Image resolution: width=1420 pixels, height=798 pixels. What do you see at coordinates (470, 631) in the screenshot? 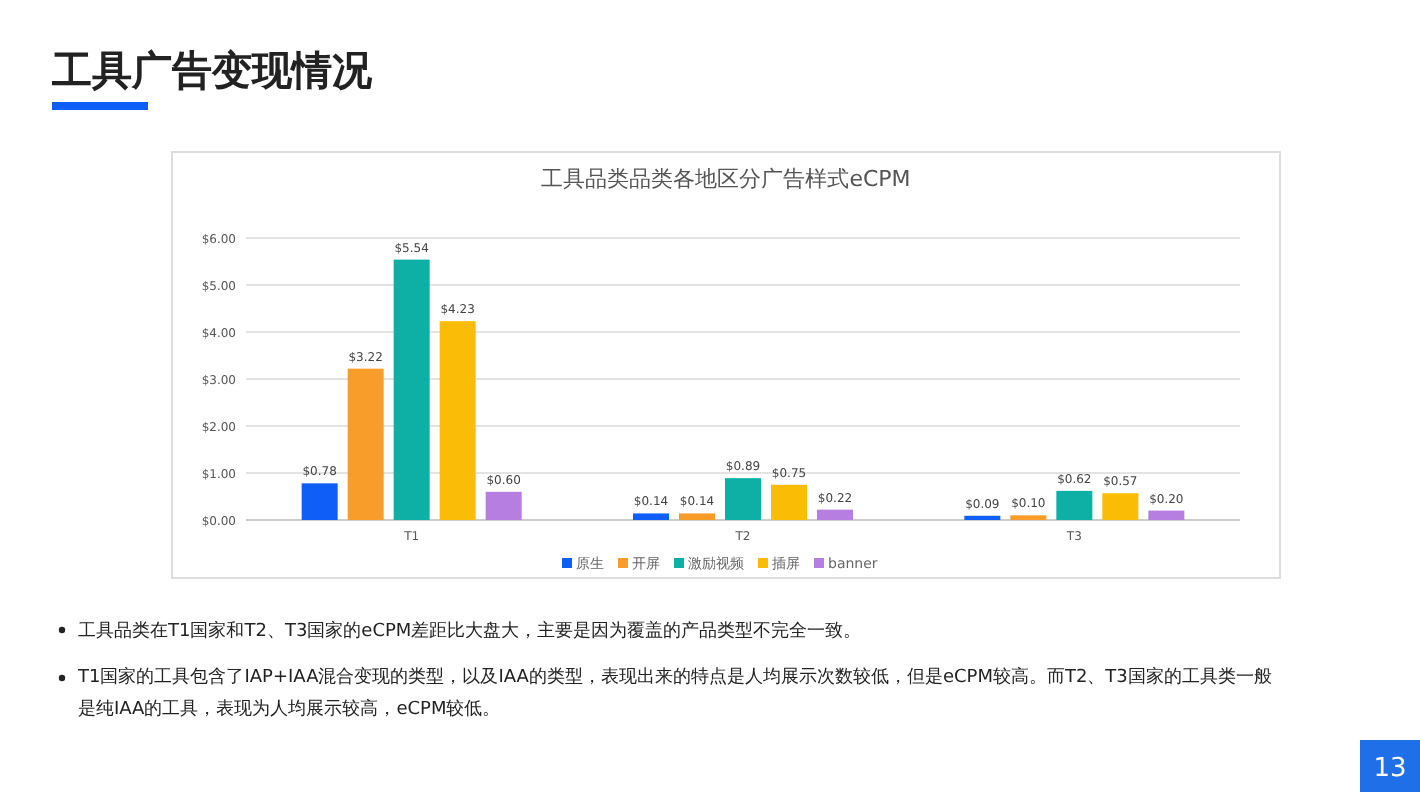
I see `text: 工具品类在T1国家和T2、T3国家的eCPM差距比大盘大，主要是因为覆盖的产品类型不完全一致。` at bounding box center [470, 631].